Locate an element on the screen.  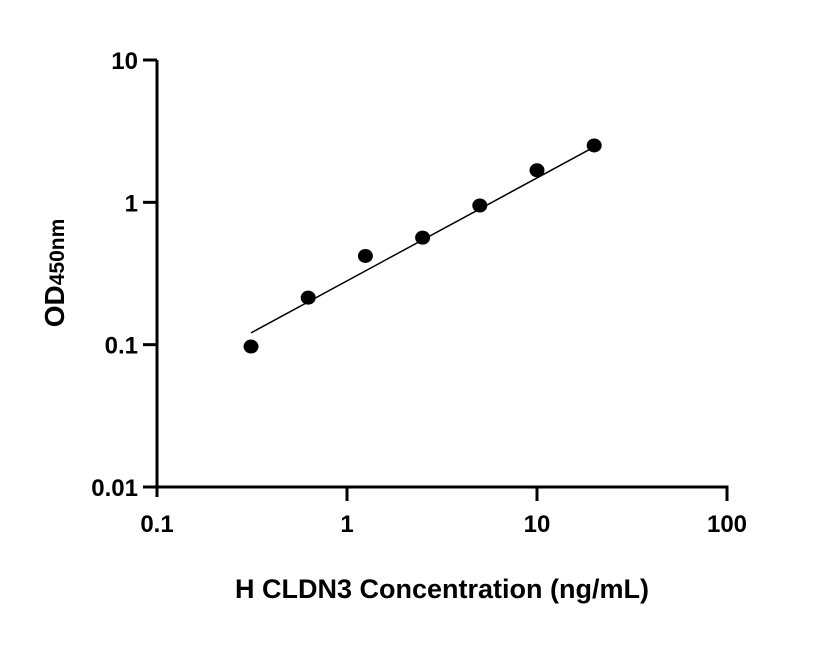
x-tick-label: 0.1 is located at coordinates (156, 524).